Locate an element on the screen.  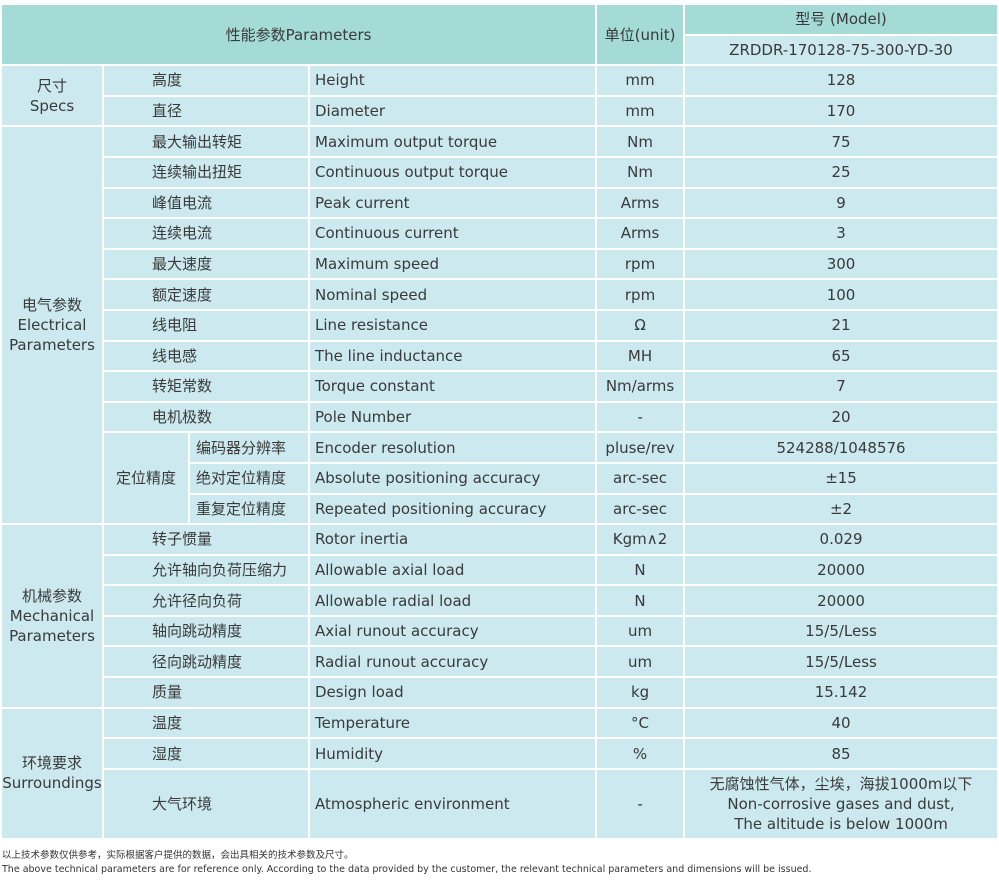
value: 3 is located at coordinates (841, 233).